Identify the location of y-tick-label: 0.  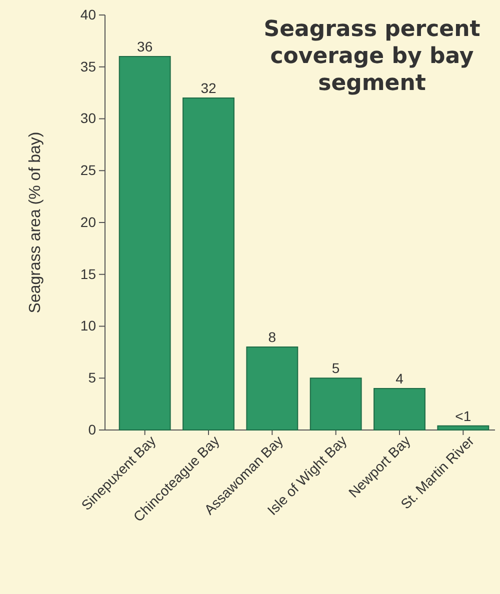
(92, 429).